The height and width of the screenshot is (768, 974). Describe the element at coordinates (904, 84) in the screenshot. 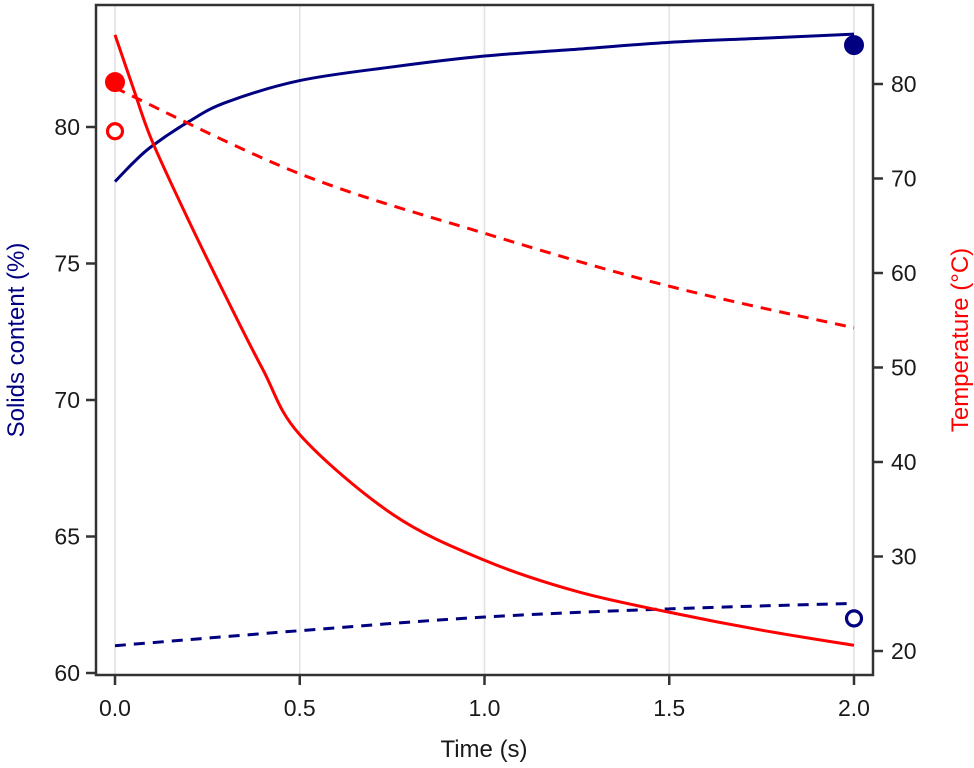

I see `right-tick-label: 80` at that location.